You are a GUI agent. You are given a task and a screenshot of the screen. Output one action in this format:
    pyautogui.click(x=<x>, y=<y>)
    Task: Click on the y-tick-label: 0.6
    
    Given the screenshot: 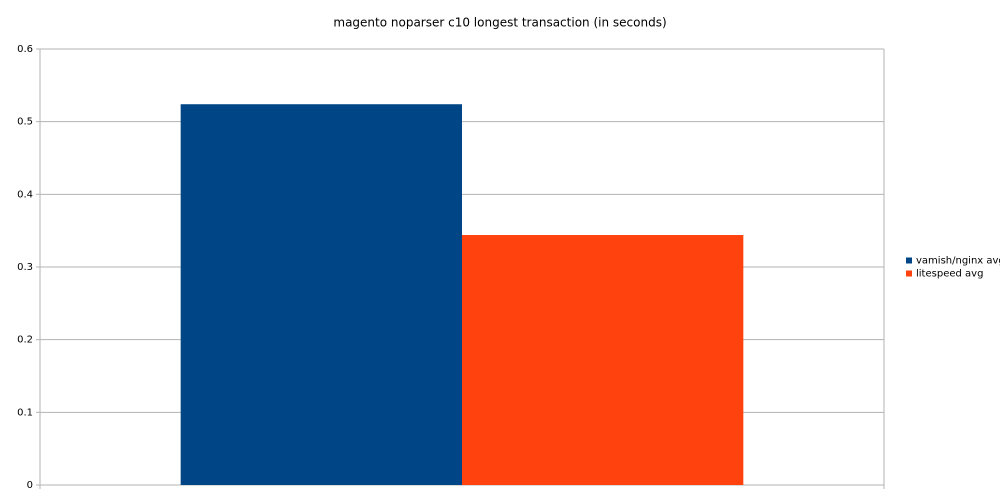 What is the action you would take?
    pyautogui.click(x=25, y=49)
    